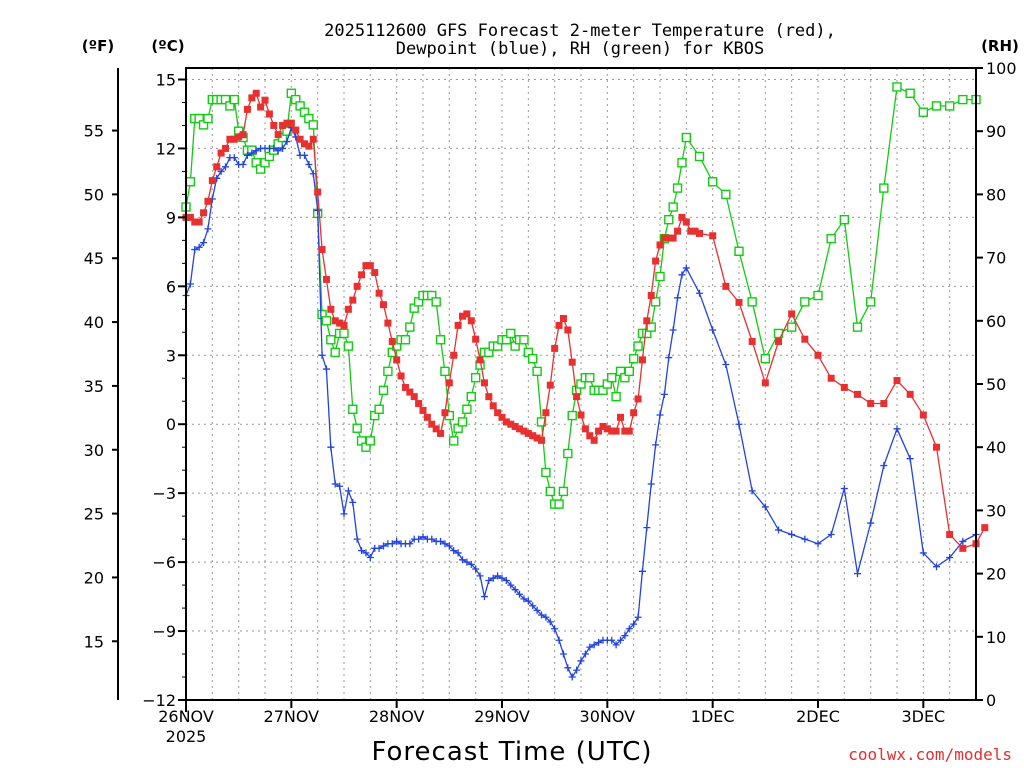 The height and width of the screenshot is (768, 1024). I want to click on celsius-tick-label: −6, so click(164, 562).